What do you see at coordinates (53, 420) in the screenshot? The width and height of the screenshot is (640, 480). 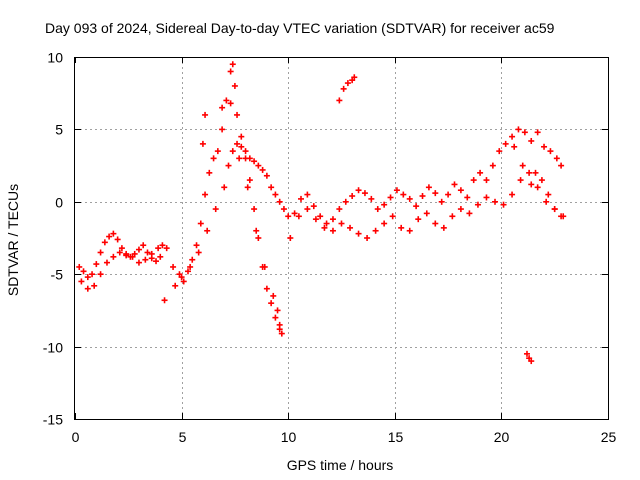 I see `y-tick-label: -15` at bounding box center [53, 420].